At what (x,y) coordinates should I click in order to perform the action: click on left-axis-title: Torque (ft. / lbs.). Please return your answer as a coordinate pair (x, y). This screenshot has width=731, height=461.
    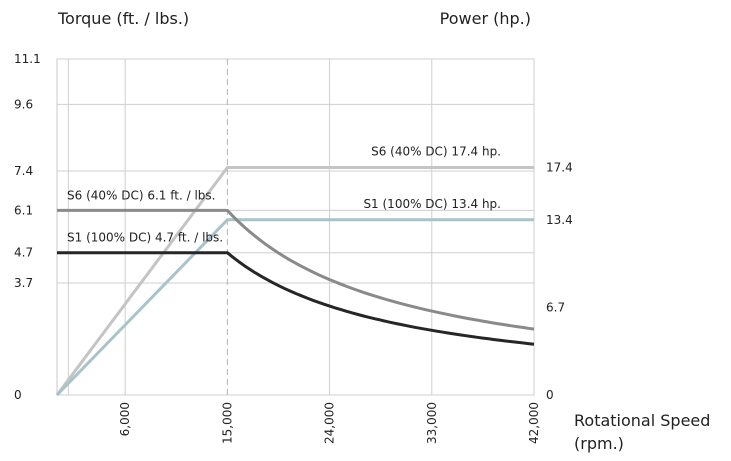
    Looking at the image, I should click on (123, 18).